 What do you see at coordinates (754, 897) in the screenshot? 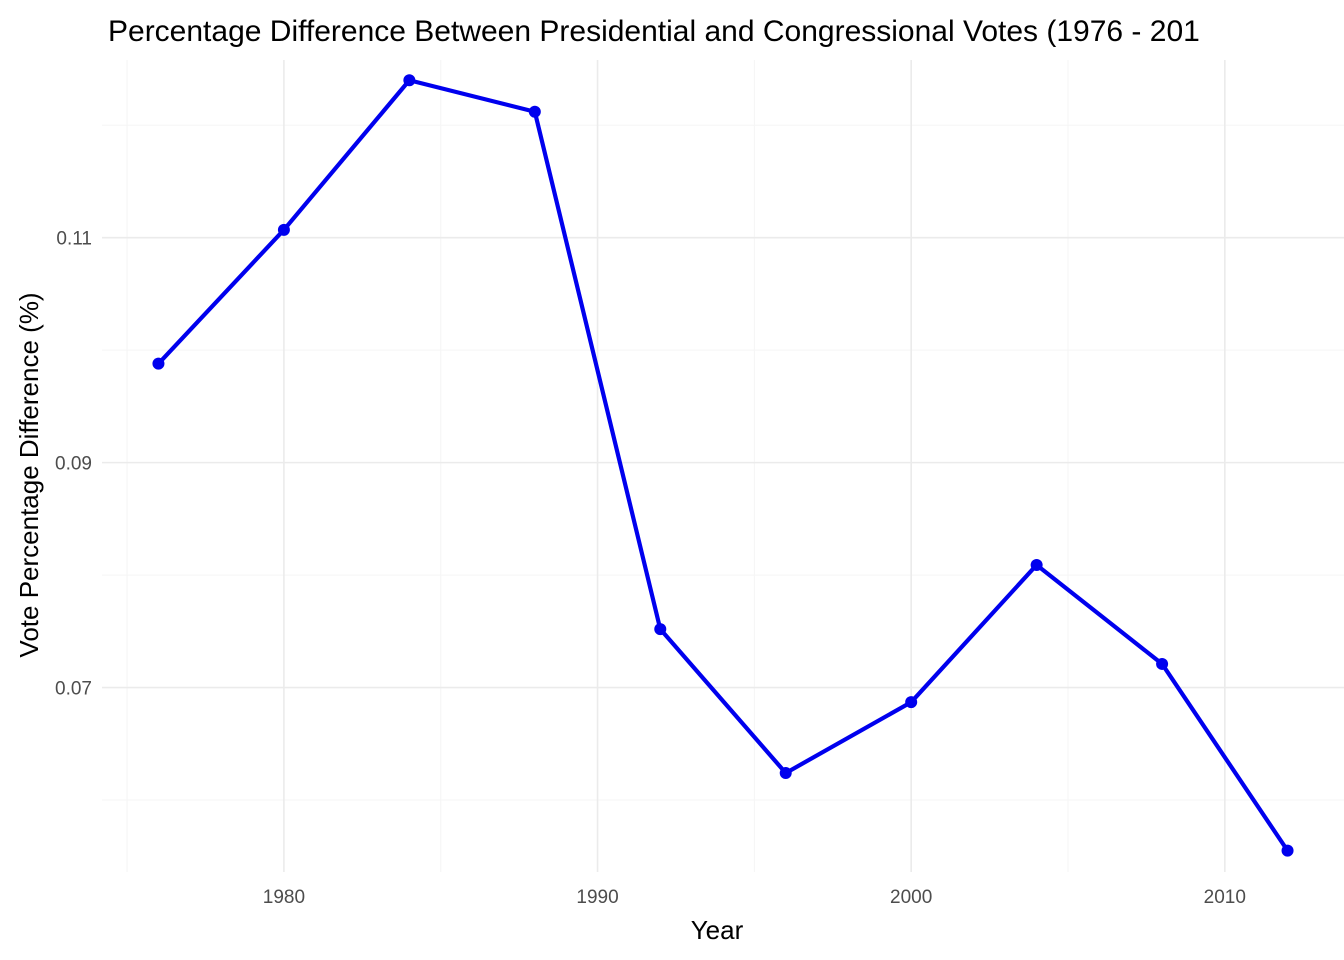
I see `x-axis-tick-labels: 1980 1990 2000 2010` at bounding box center [754, 897].